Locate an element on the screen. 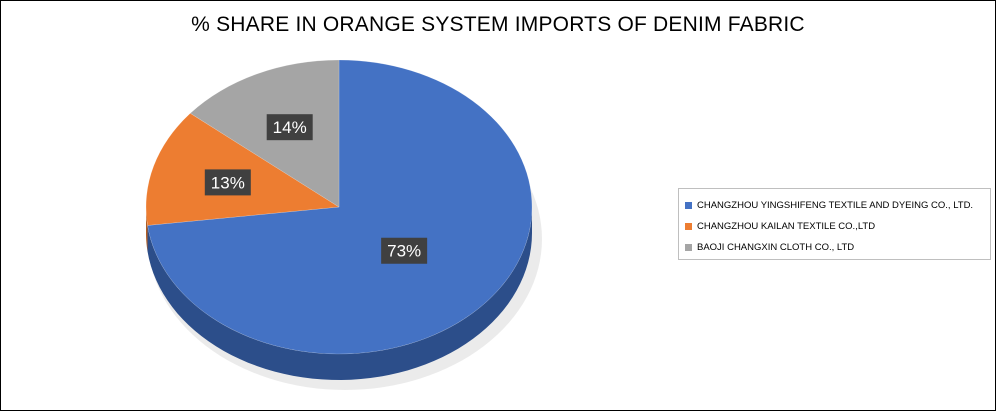  data-label-2: 13% is located at coordinates (228, 182).